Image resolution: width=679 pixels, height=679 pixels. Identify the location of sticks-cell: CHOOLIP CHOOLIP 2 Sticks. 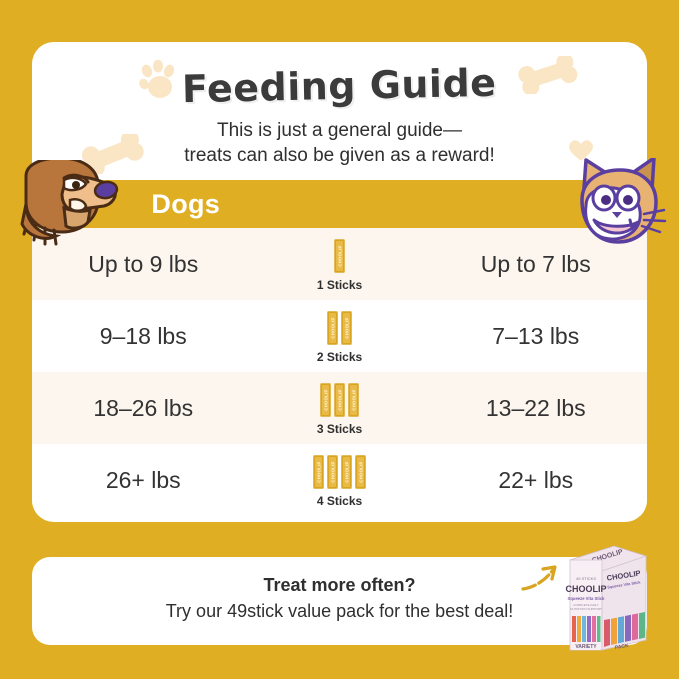
(340, 336).